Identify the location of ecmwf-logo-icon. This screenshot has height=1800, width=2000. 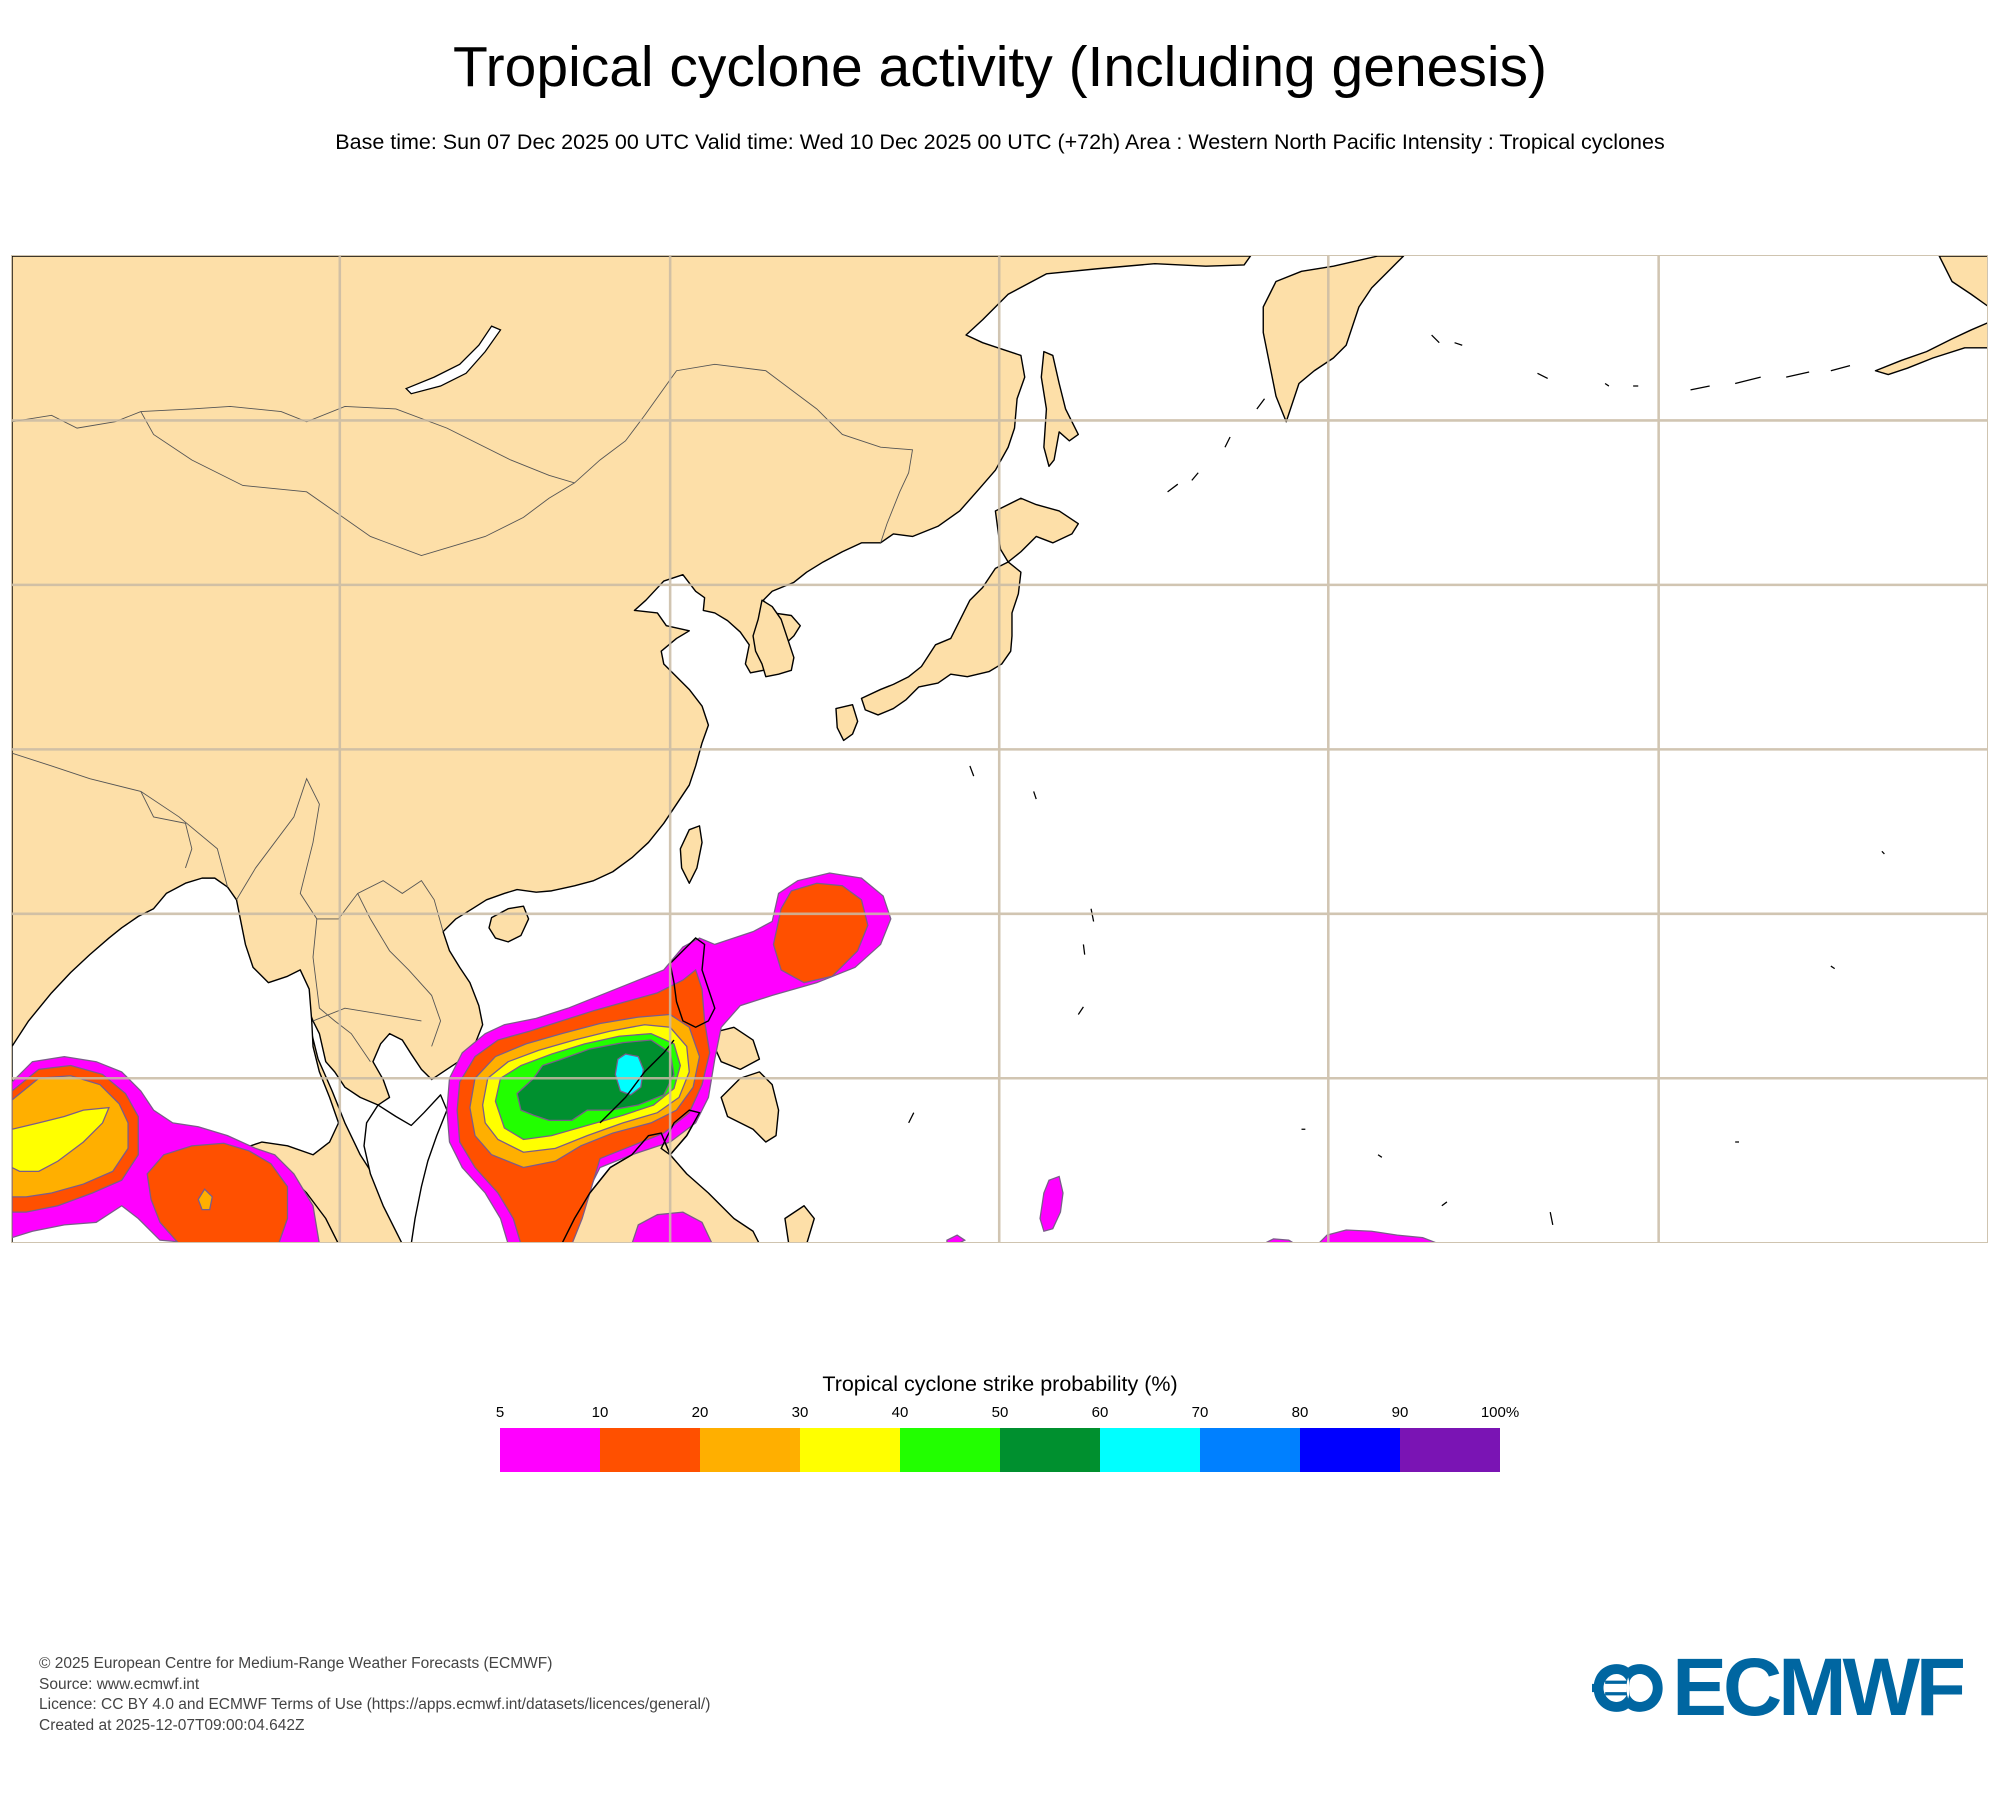
(1627, 1688).